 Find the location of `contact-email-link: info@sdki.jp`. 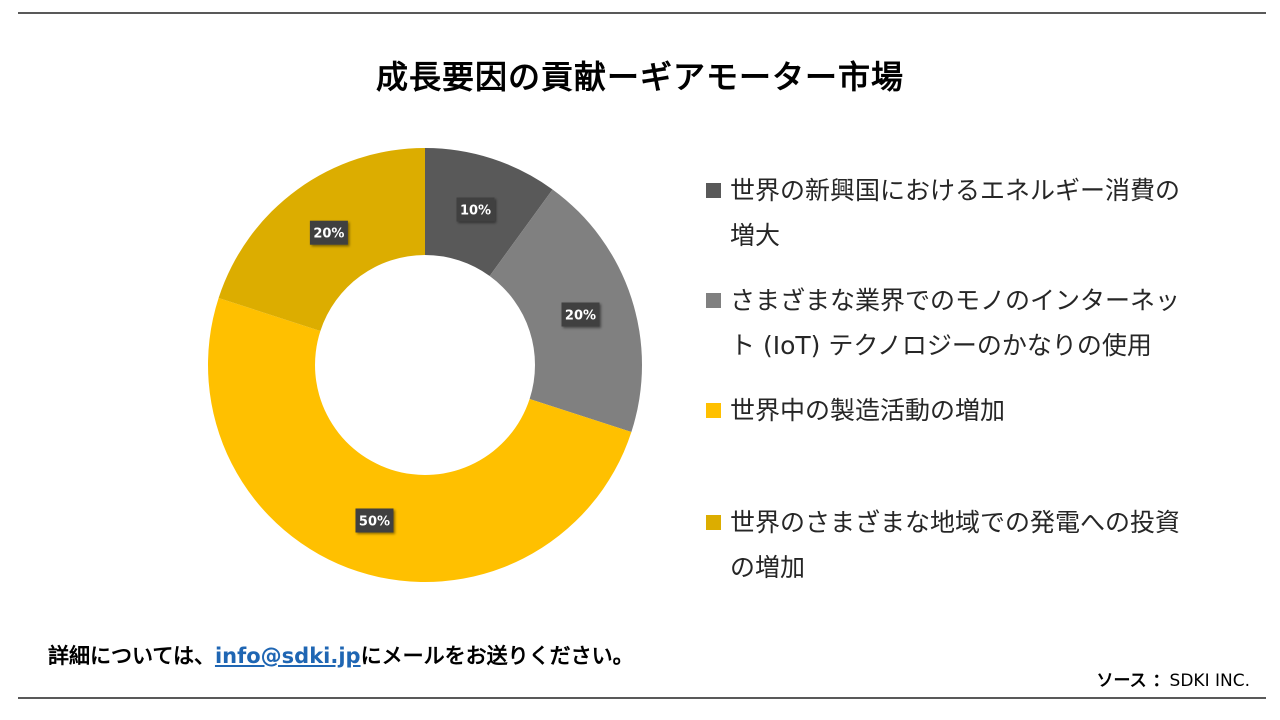

contact-email-link: info@sdki.jp is located at coordinates (287, 656).